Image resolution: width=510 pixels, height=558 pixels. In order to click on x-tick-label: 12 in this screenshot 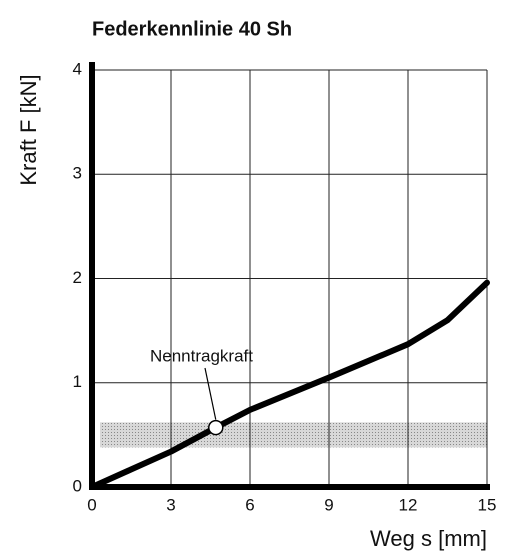, I will do `click(408, 504)`.